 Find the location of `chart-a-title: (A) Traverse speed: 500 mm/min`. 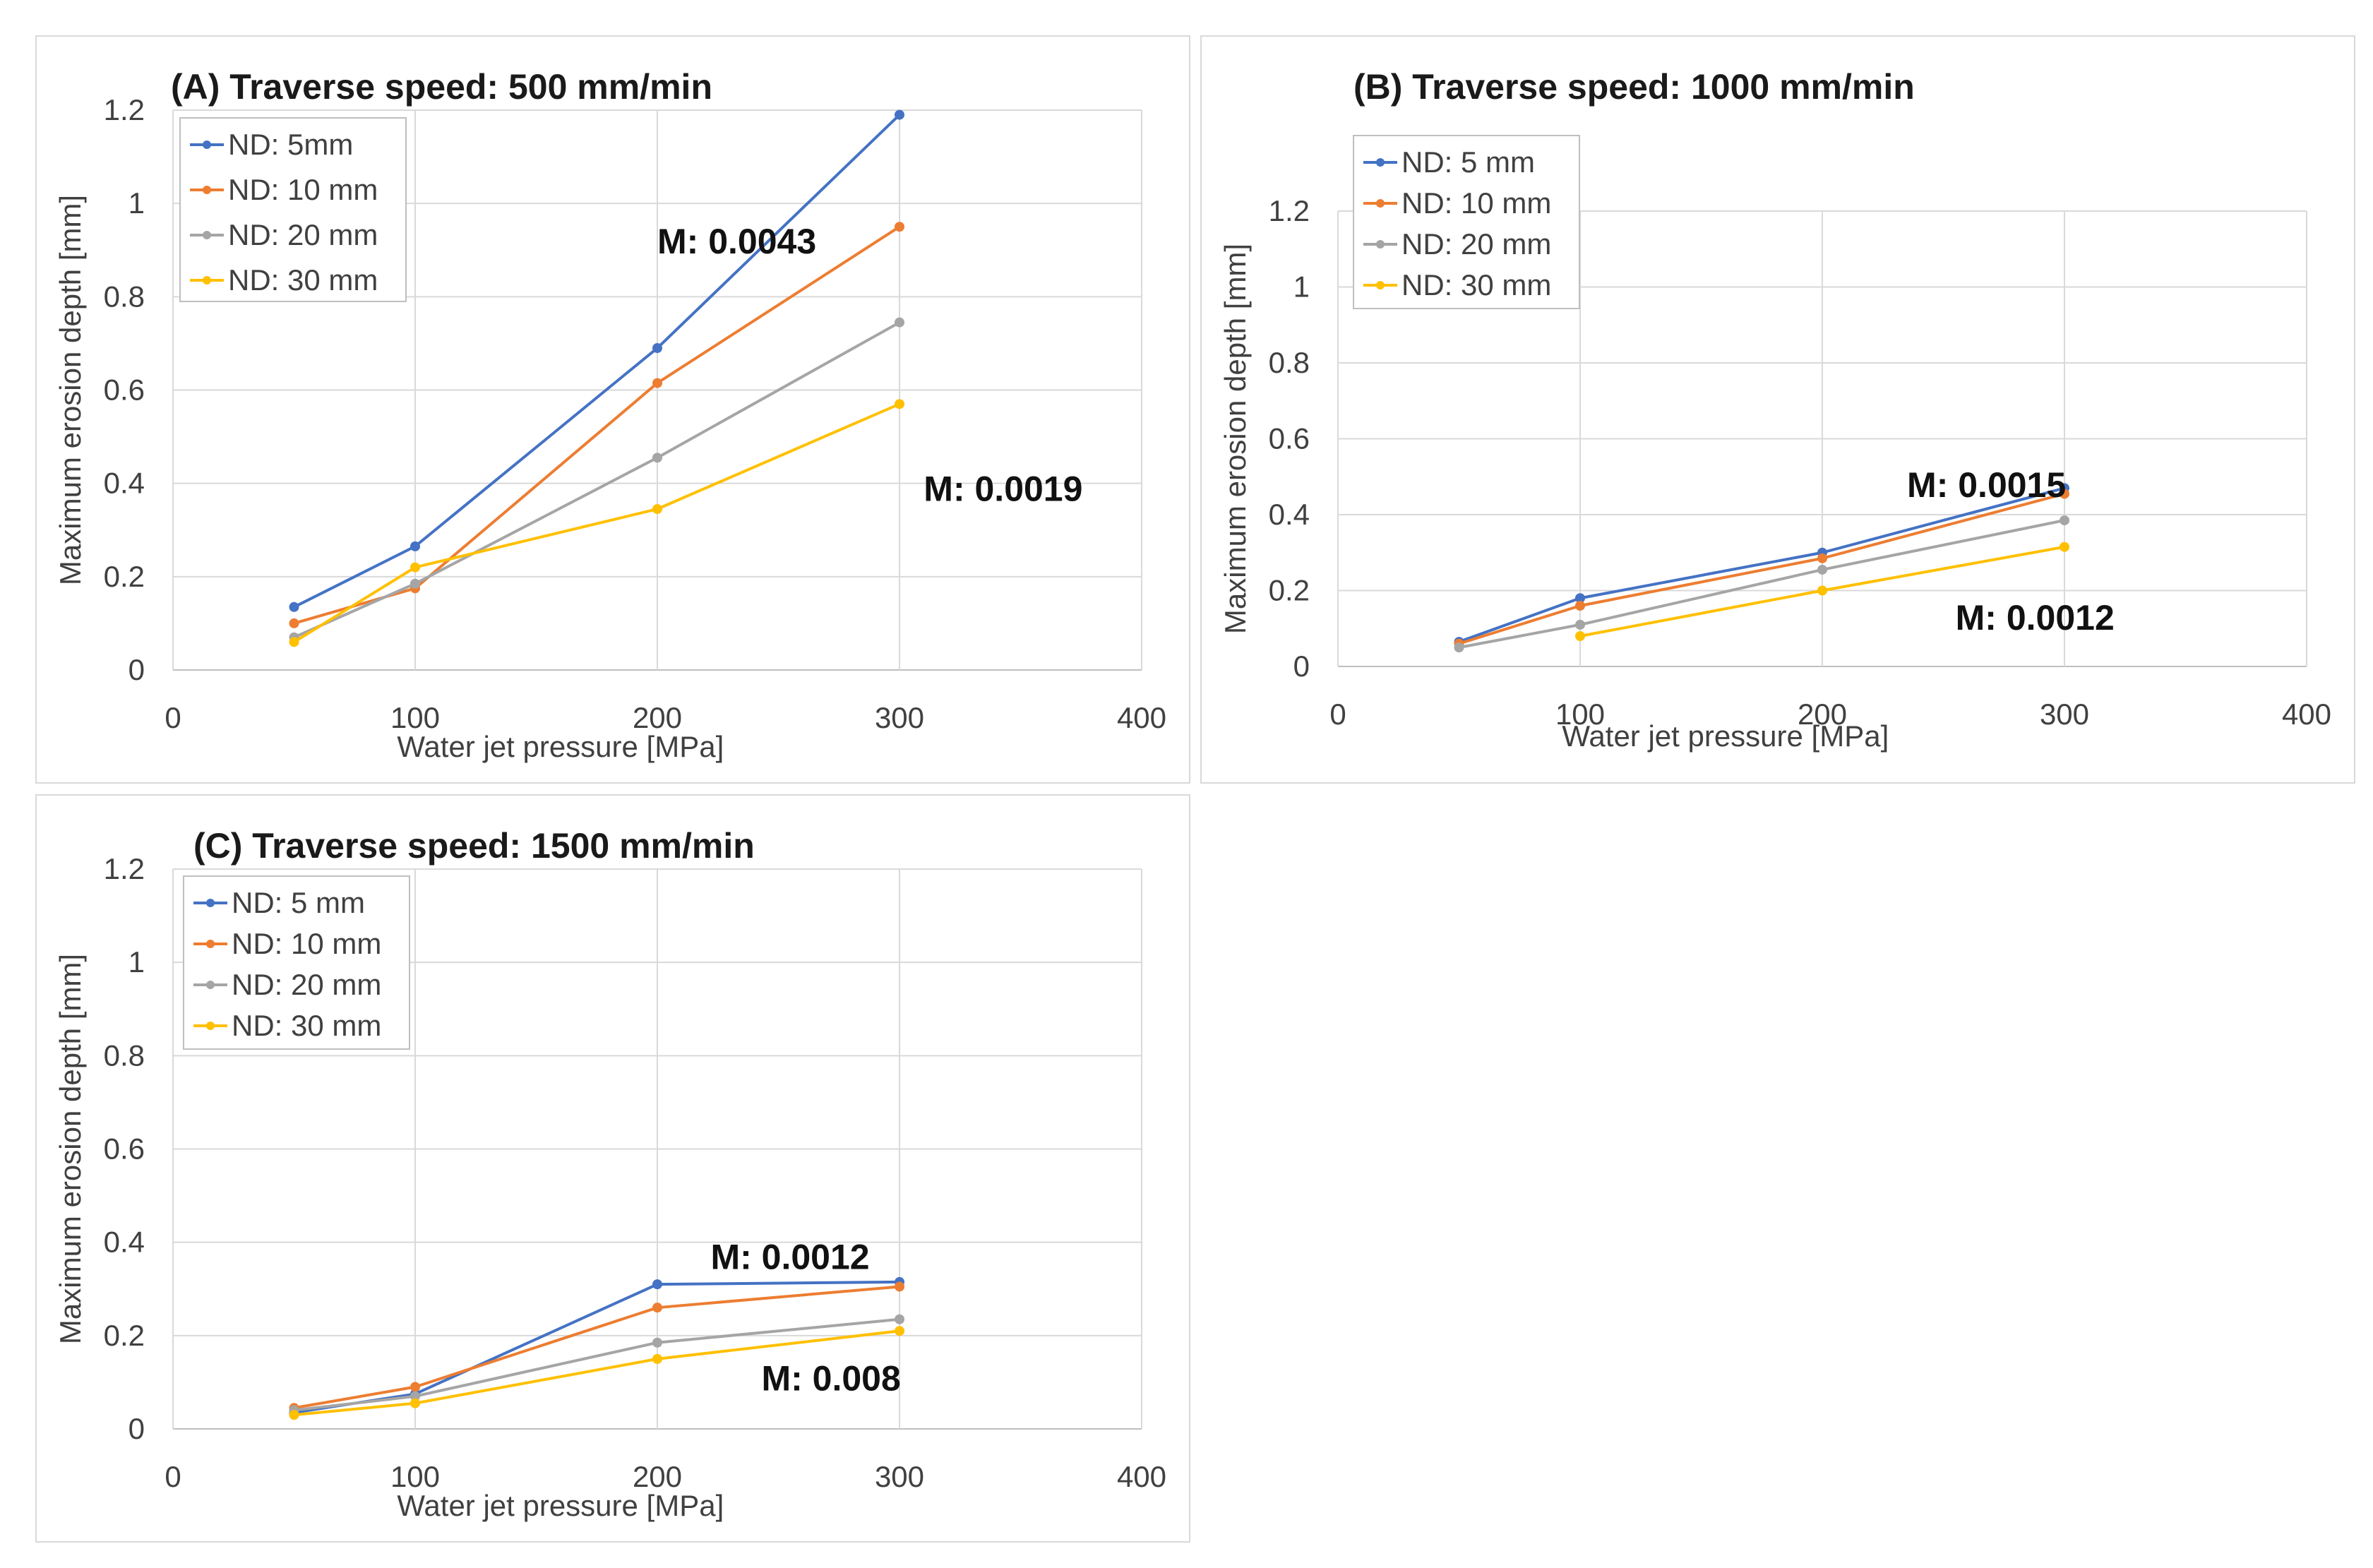

chart-a-title: (A) Traverse speed: 500 mm/min is located at coordinates (441, 87).